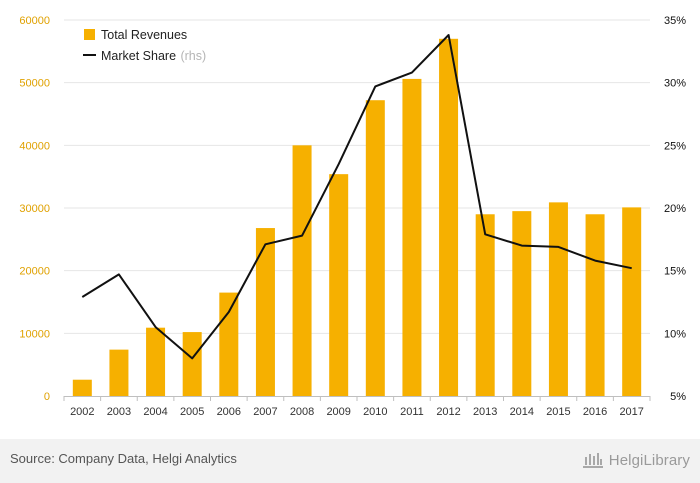 The height and width of the screenshot is (483, 700). What do you see at coordinates (522, 412) in the screenshot?
I see `x-tick-label: 2014` at bounding box center [522, 412].